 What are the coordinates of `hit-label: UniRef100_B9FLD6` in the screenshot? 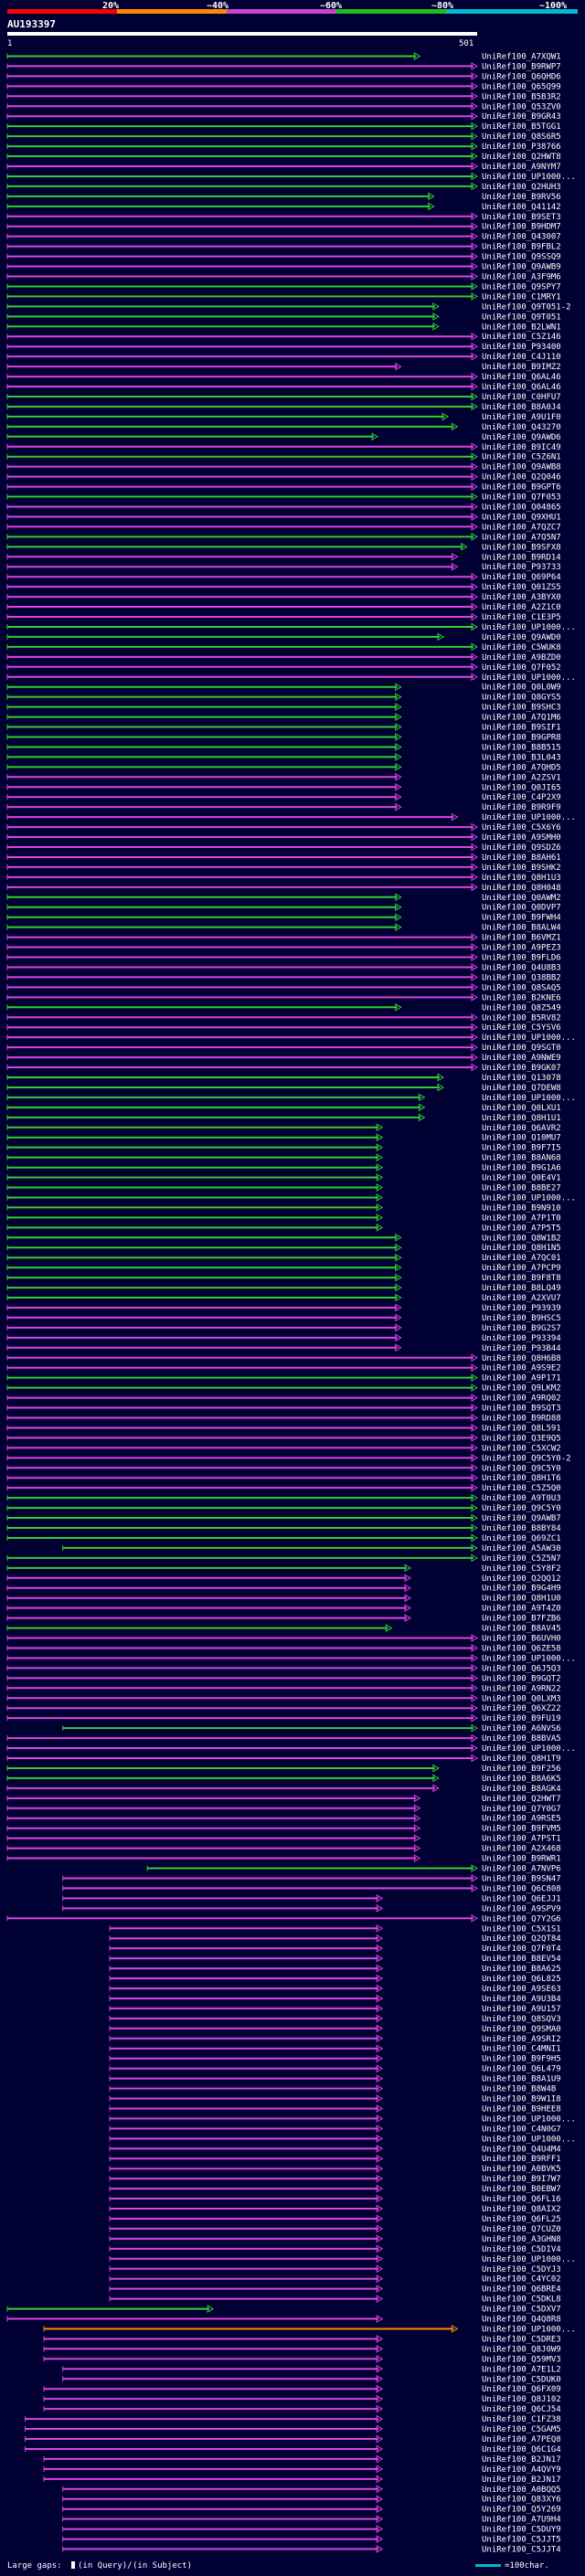 It's located at (521, 958).